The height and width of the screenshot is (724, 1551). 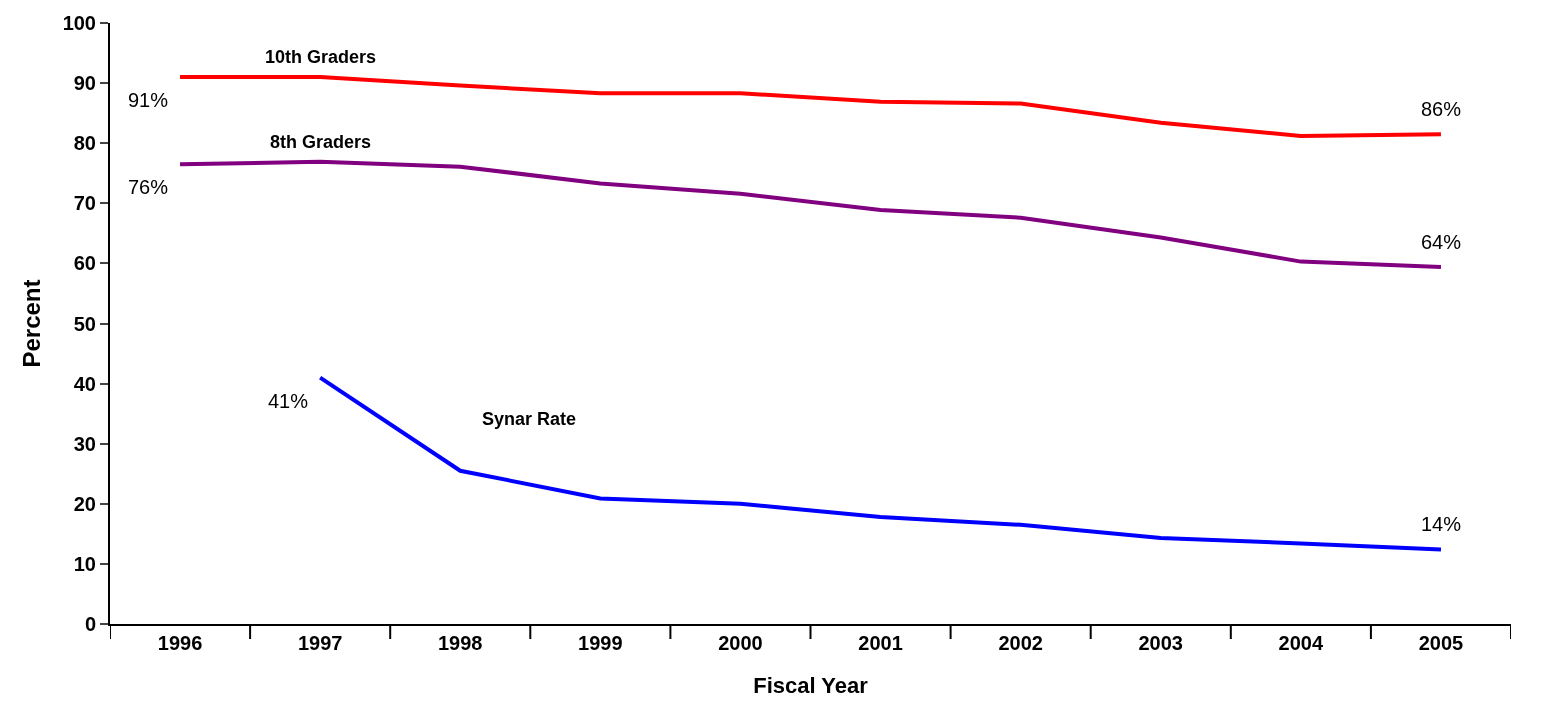 What do you see at coordinates (740, 643) in the screenshot?
I see `x-tick-label: 2000` at bounding box center [740, 643].